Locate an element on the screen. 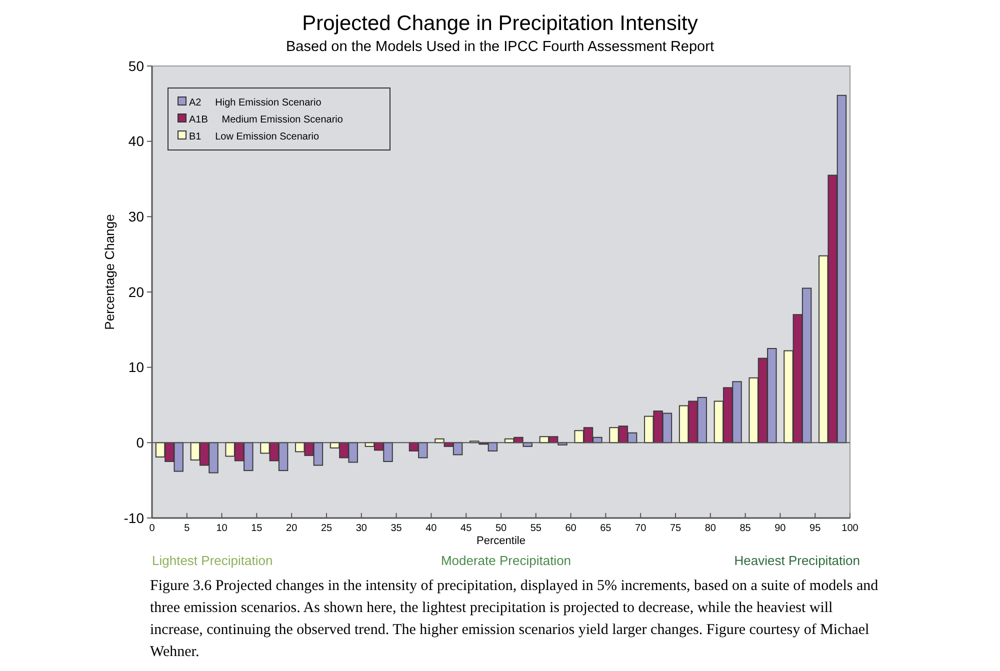  text: Lightest Precipitation is located at coordinates (212, 560).